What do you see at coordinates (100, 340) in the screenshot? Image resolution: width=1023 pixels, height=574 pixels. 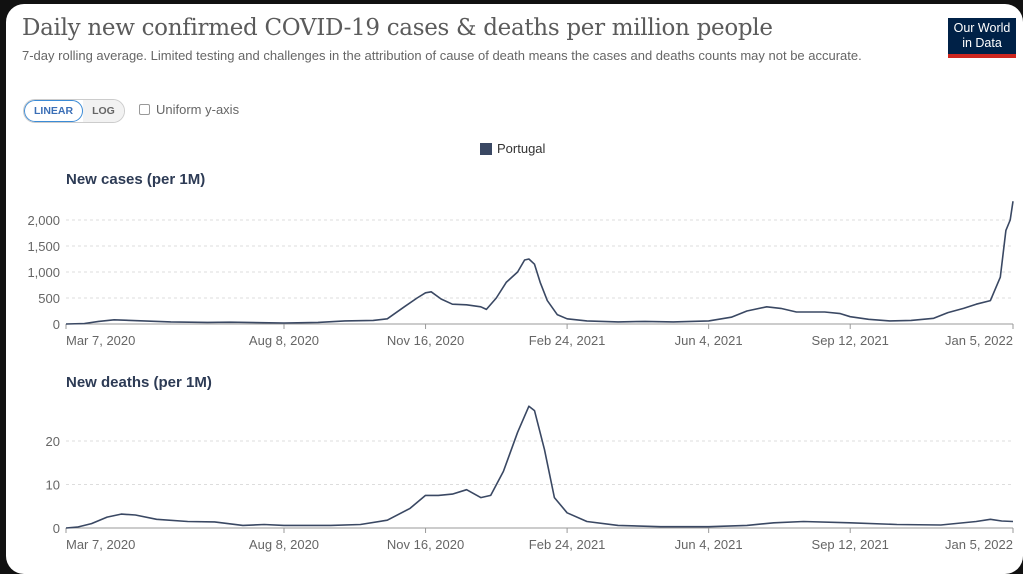 I see `cases-x-tick-label: Mar 7, 2020` at bounding box center [100, 340].